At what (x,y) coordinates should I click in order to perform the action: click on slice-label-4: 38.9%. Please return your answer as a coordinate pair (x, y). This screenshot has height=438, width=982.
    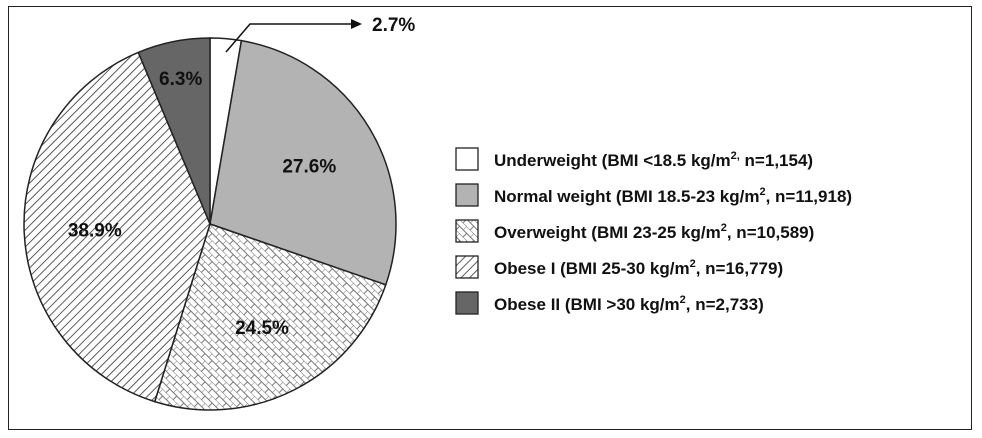
    Looking at the image, I should click on (95, 230).